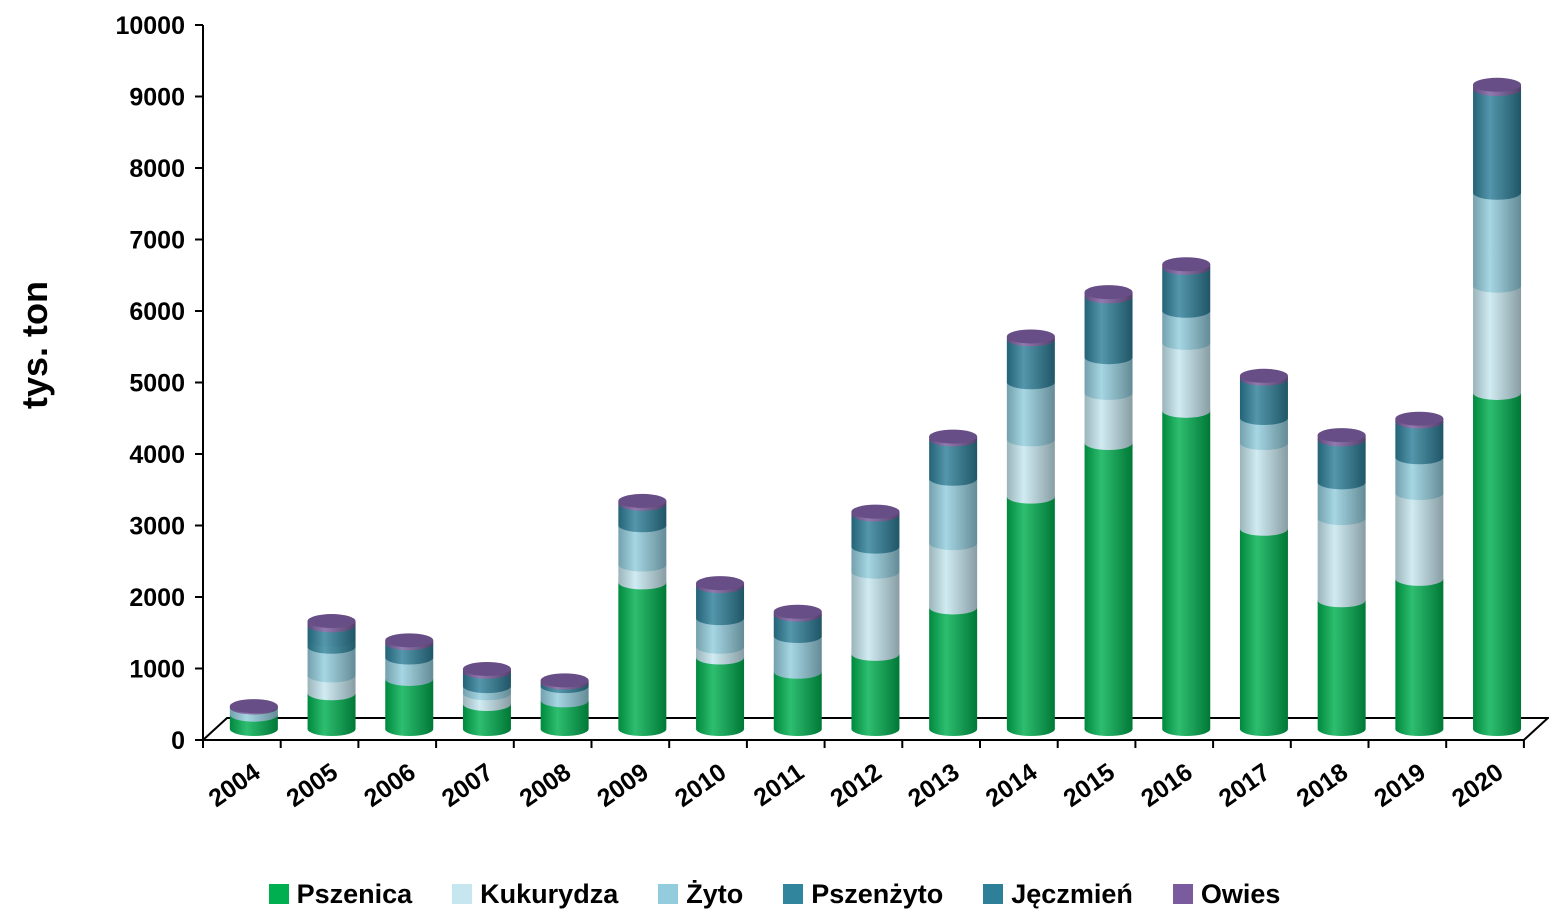 The height and width of the screenshot is (918, 1549). I want to click on bar-segment-Jęczmień-2013, so click(953, 462).